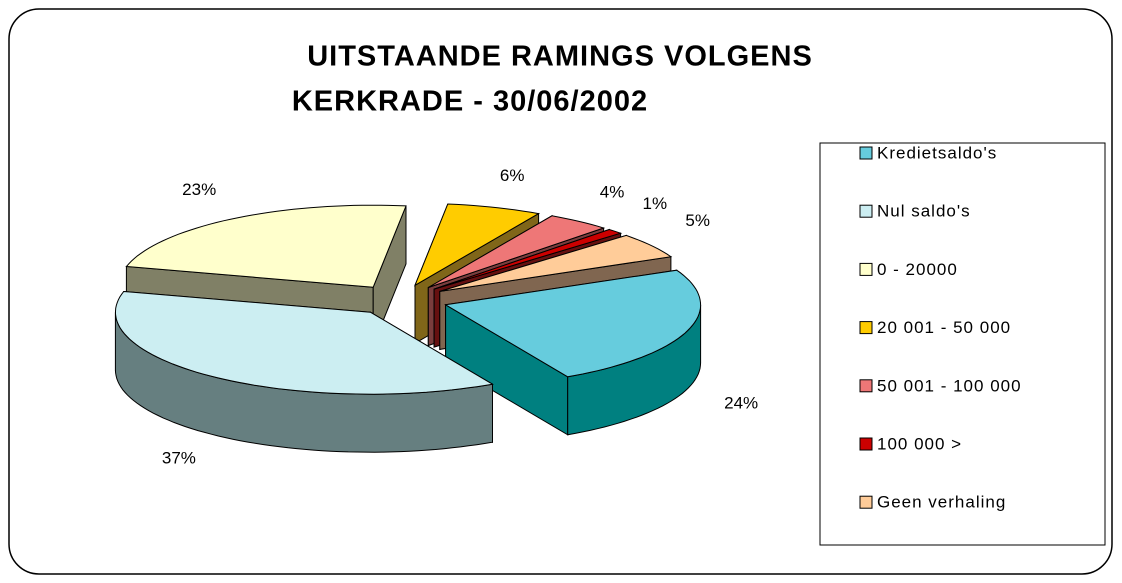 Image resolution: width=1122 pixels, height=583 pixels. I want to click on legend-label: 100 000 >, so click(919, 443).